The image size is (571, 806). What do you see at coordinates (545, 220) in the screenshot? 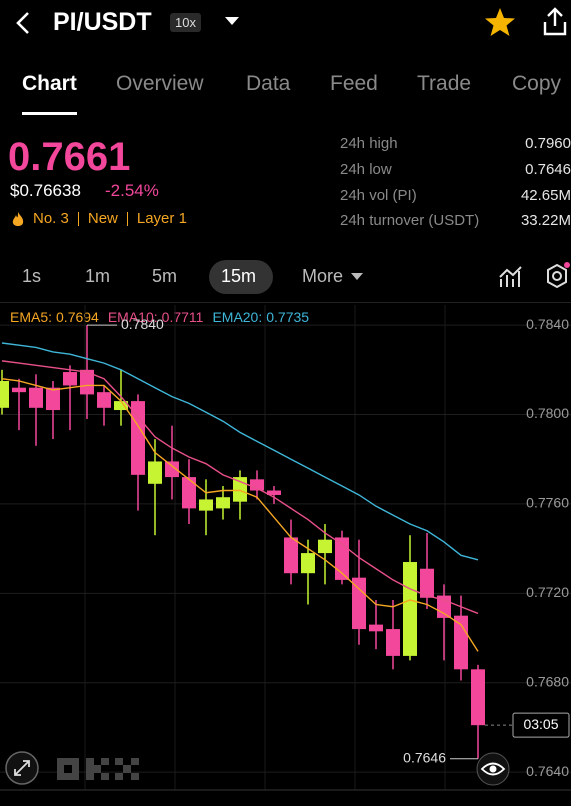
I see `stat-value: 33.22M` at bounding box center [545, 220].